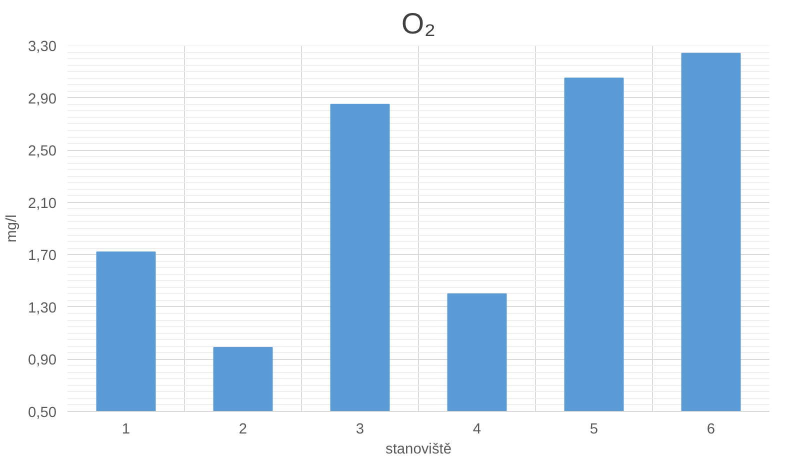 The width and height of the screenshot is (789, 460). What do you see at coordinates (477, 430) in the screenshot?
I see `x-tick-label: 4` at bounding box center [477, 430].